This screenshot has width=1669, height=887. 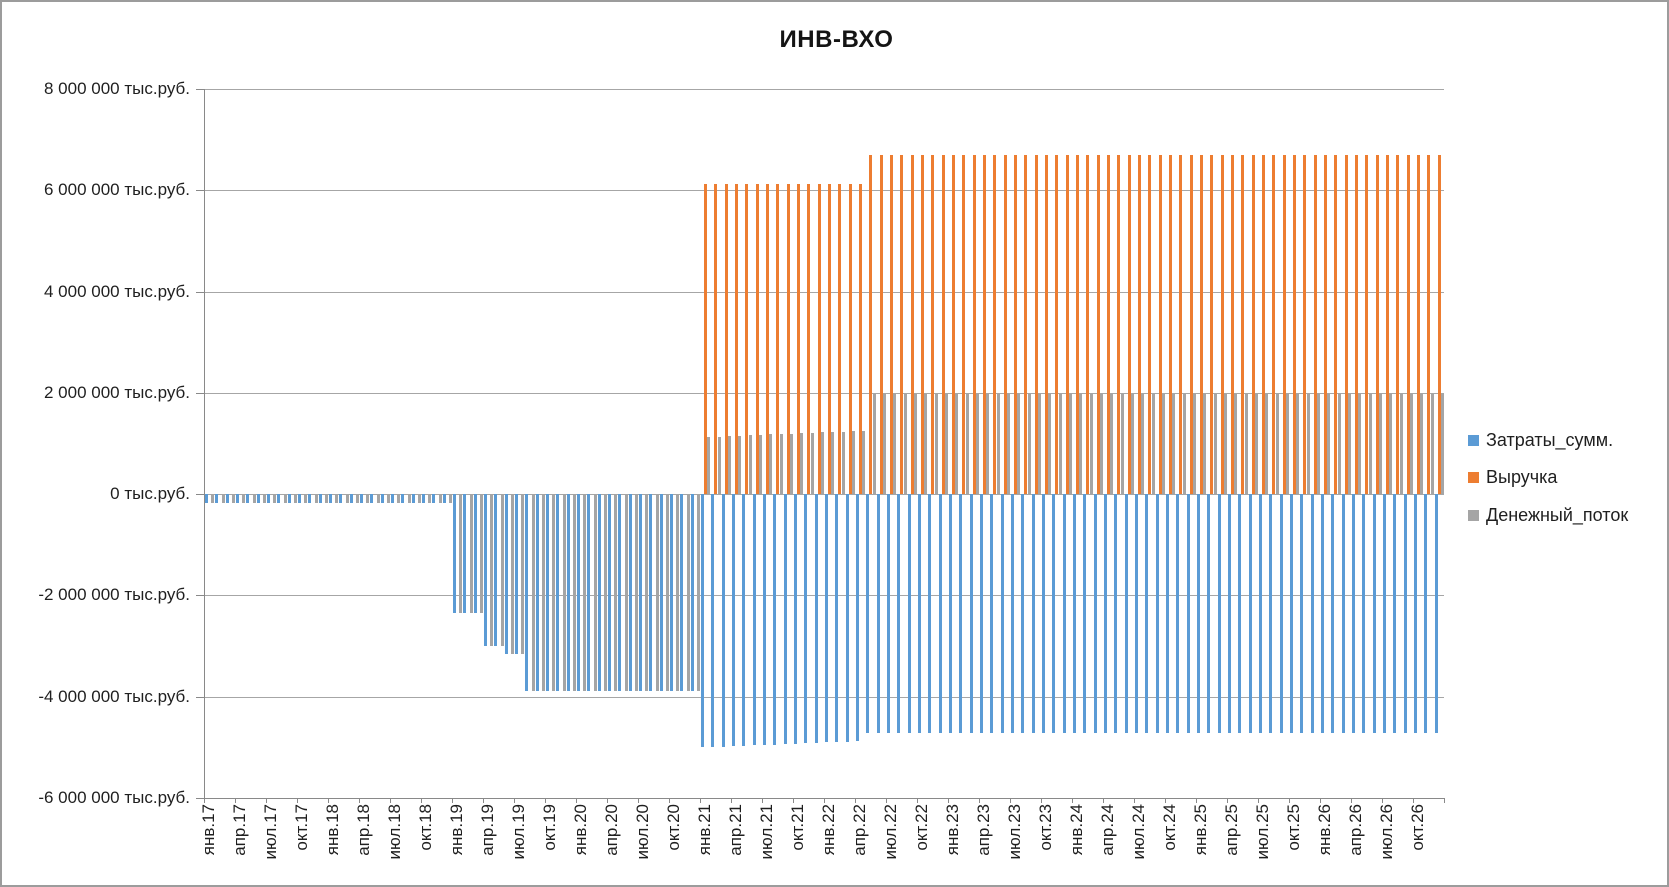 I want to click on x-axis-tick-label: окт.18, so click(x=426, y=843).